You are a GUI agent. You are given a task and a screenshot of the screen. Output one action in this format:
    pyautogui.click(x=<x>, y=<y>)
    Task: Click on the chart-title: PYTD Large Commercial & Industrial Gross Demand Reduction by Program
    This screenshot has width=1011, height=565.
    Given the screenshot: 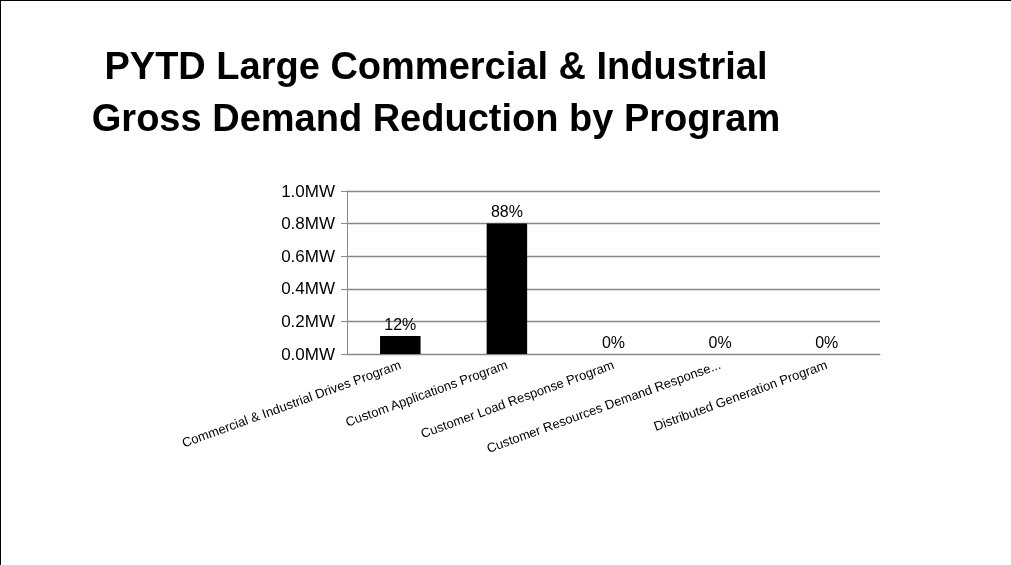 What is the action you would take?
    pyautogui.click(x=436, y=92)
    